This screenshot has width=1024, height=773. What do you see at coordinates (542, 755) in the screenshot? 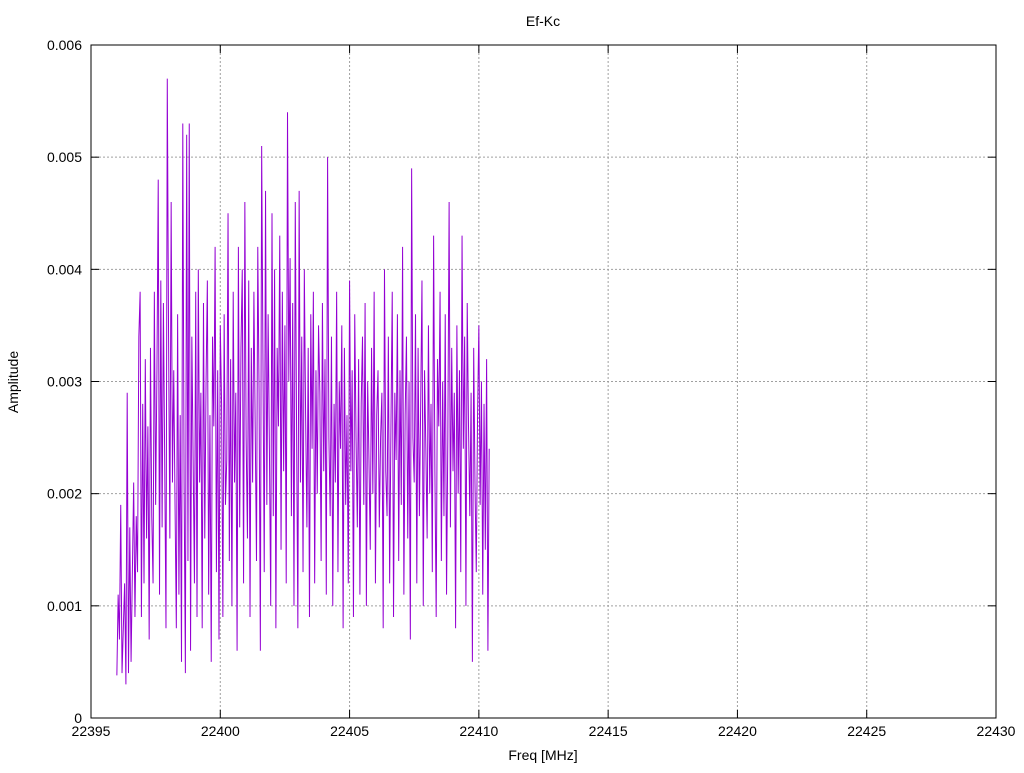
I see `x-axis-label: Freq [MHz]` at bounding box center [542, 755].